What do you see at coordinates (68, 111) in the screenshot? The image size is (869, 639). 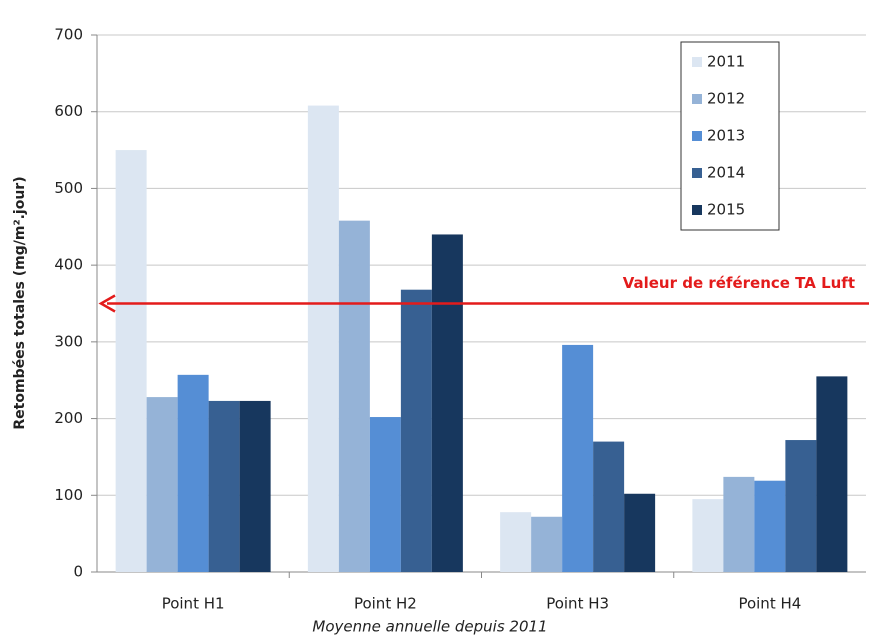 I see `y-tick-label: 600` at bounding box center [68, 111].